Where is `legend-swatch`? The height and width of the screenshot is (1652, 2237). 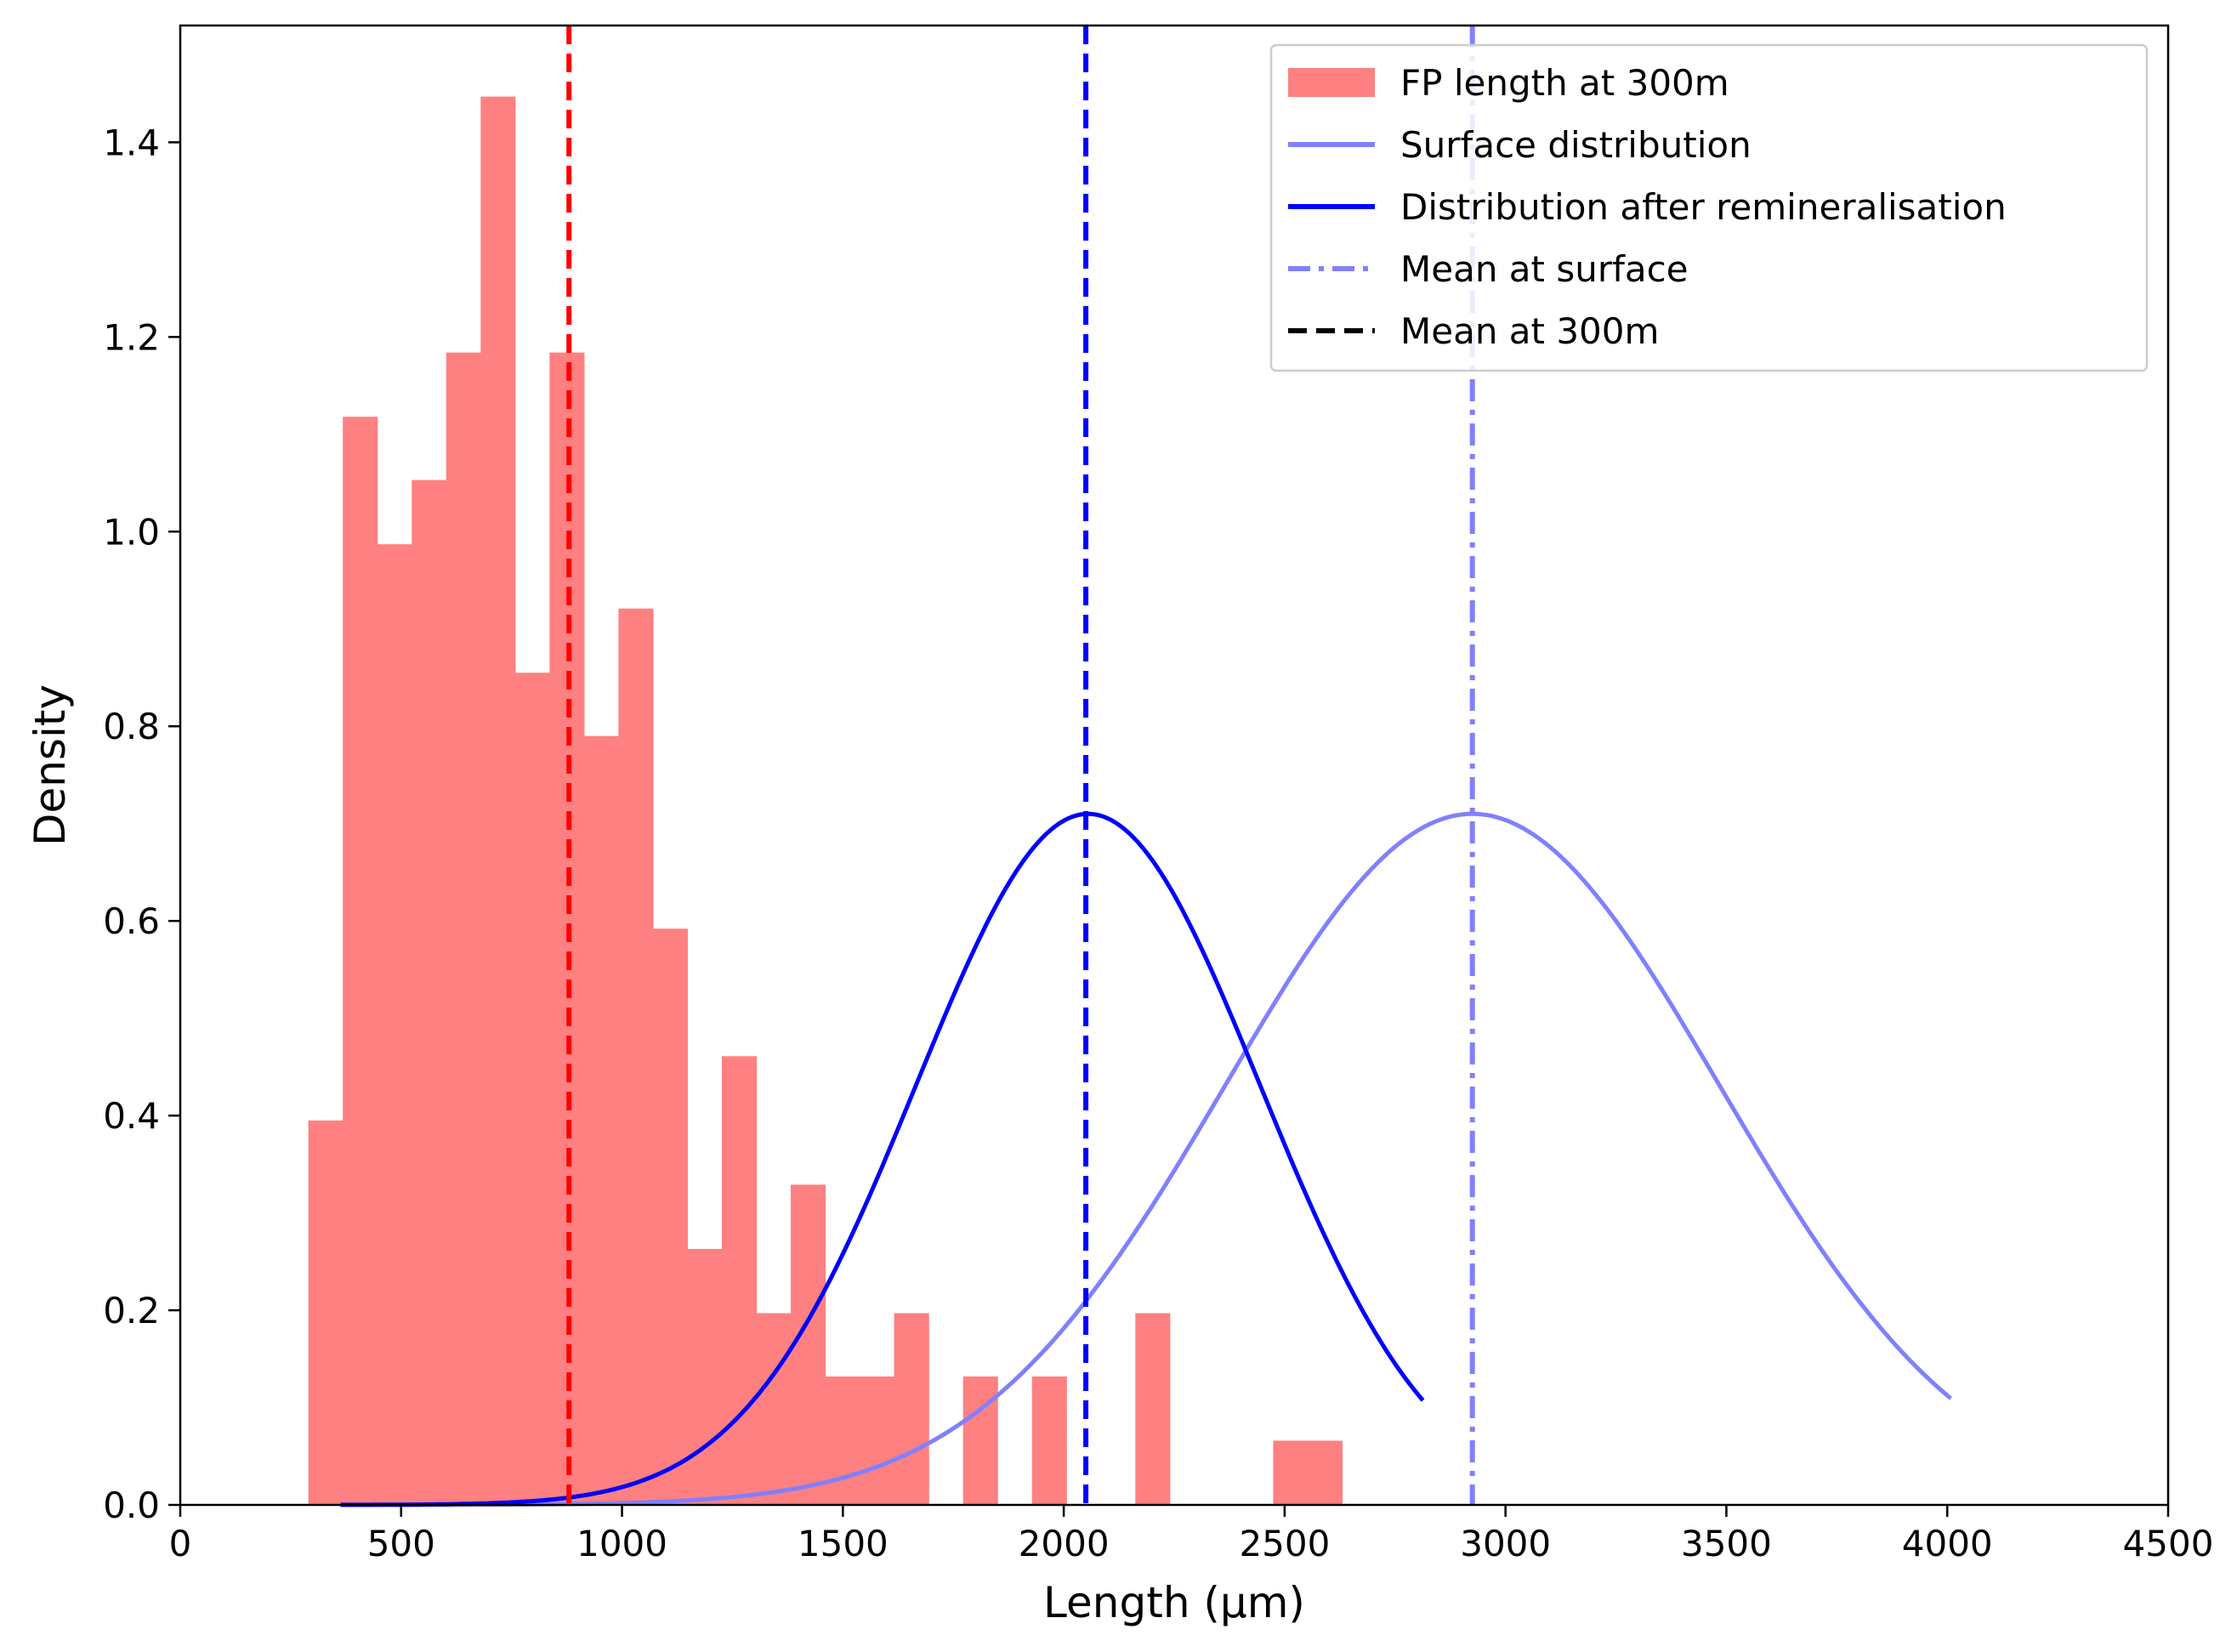 legend-swatch is located at coordinates (1331, 82).